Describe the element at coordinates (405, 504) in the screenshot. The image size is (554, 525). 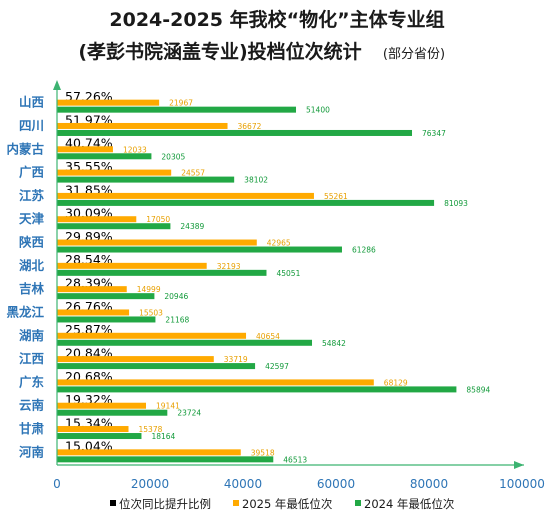
I see `legend-item-3: 2024 年最低位次` at that location.